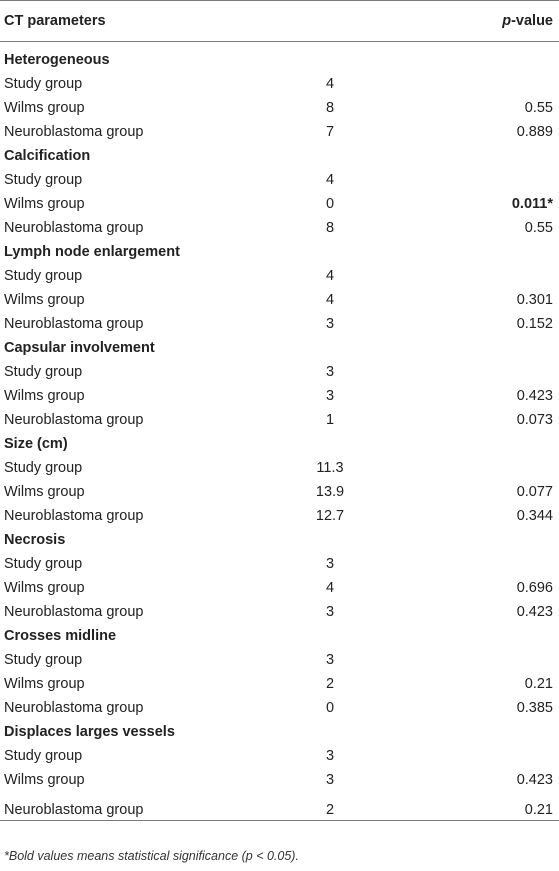  What do you see at coordinates (330, 108) in the screenshot?
I see `row-value: 8` at bounding box center [330, 108].